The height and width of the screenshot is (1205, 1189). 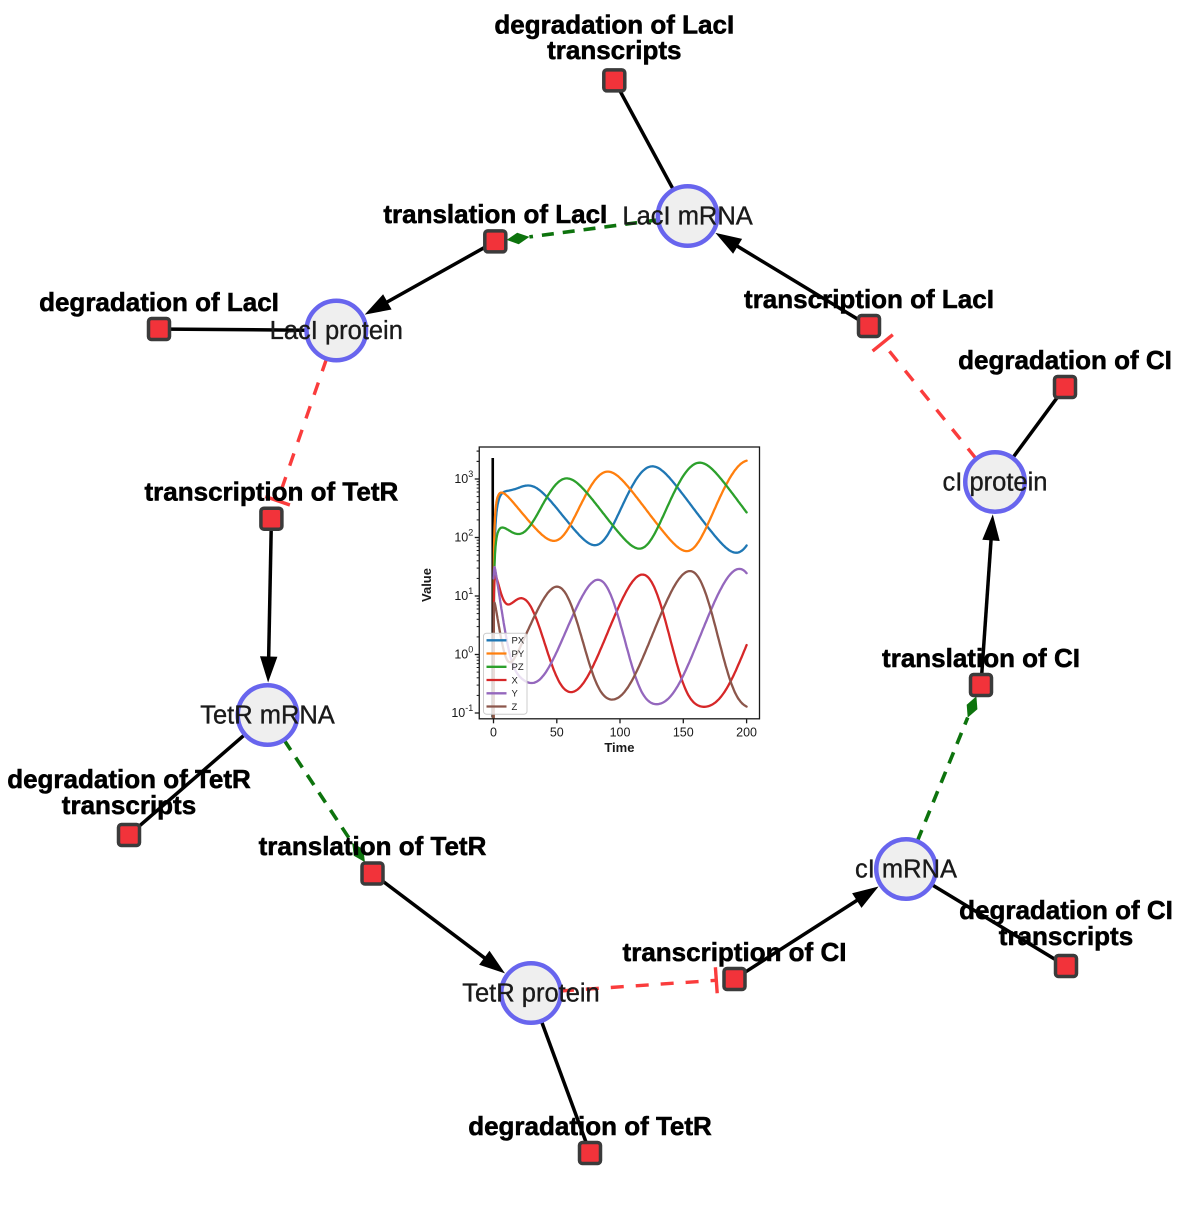 What do you see at coordinates (619, 747) in the screenshot?
I see `svg-text: Time` at bounding box center [619, 747].